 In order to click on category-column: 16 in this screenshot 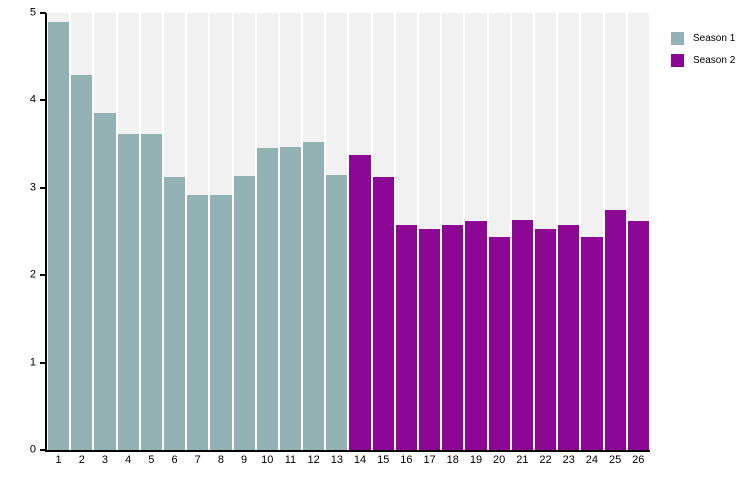, I will do `click(406, 239)`.